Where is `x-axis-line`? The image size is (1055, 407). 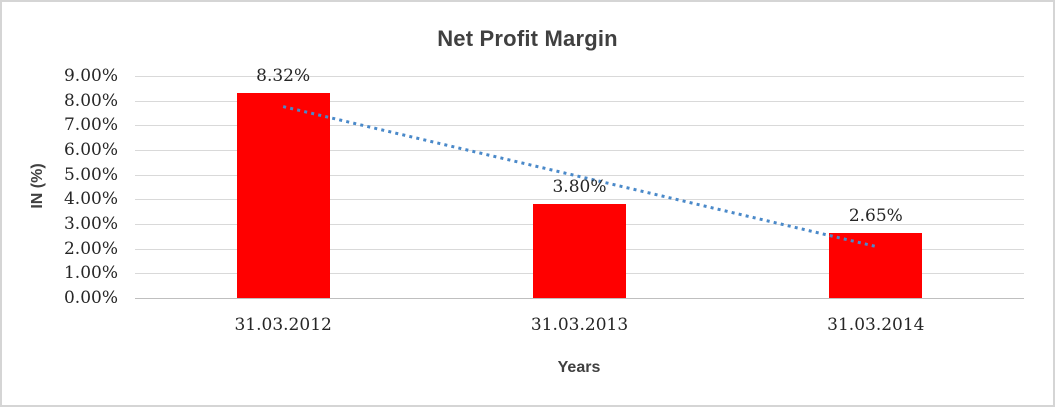 x-axis-line is located at coordinates (579, 298).